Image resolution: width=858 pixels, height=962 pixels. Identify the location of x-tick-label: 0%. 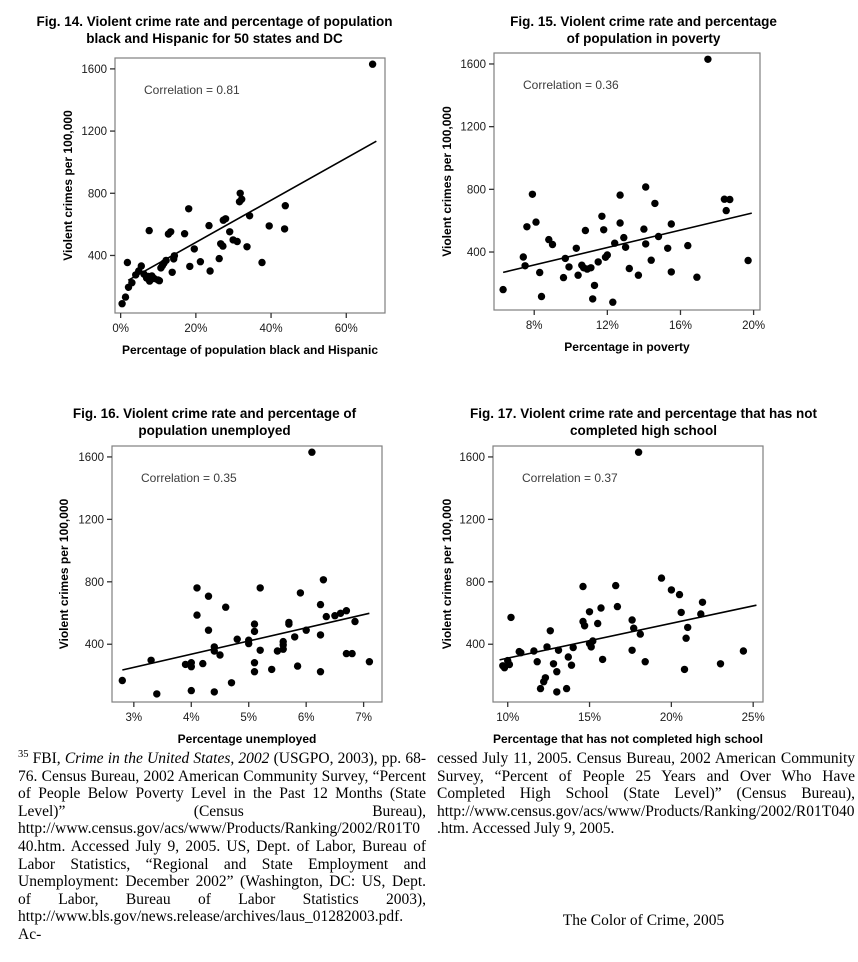
(120, 329).